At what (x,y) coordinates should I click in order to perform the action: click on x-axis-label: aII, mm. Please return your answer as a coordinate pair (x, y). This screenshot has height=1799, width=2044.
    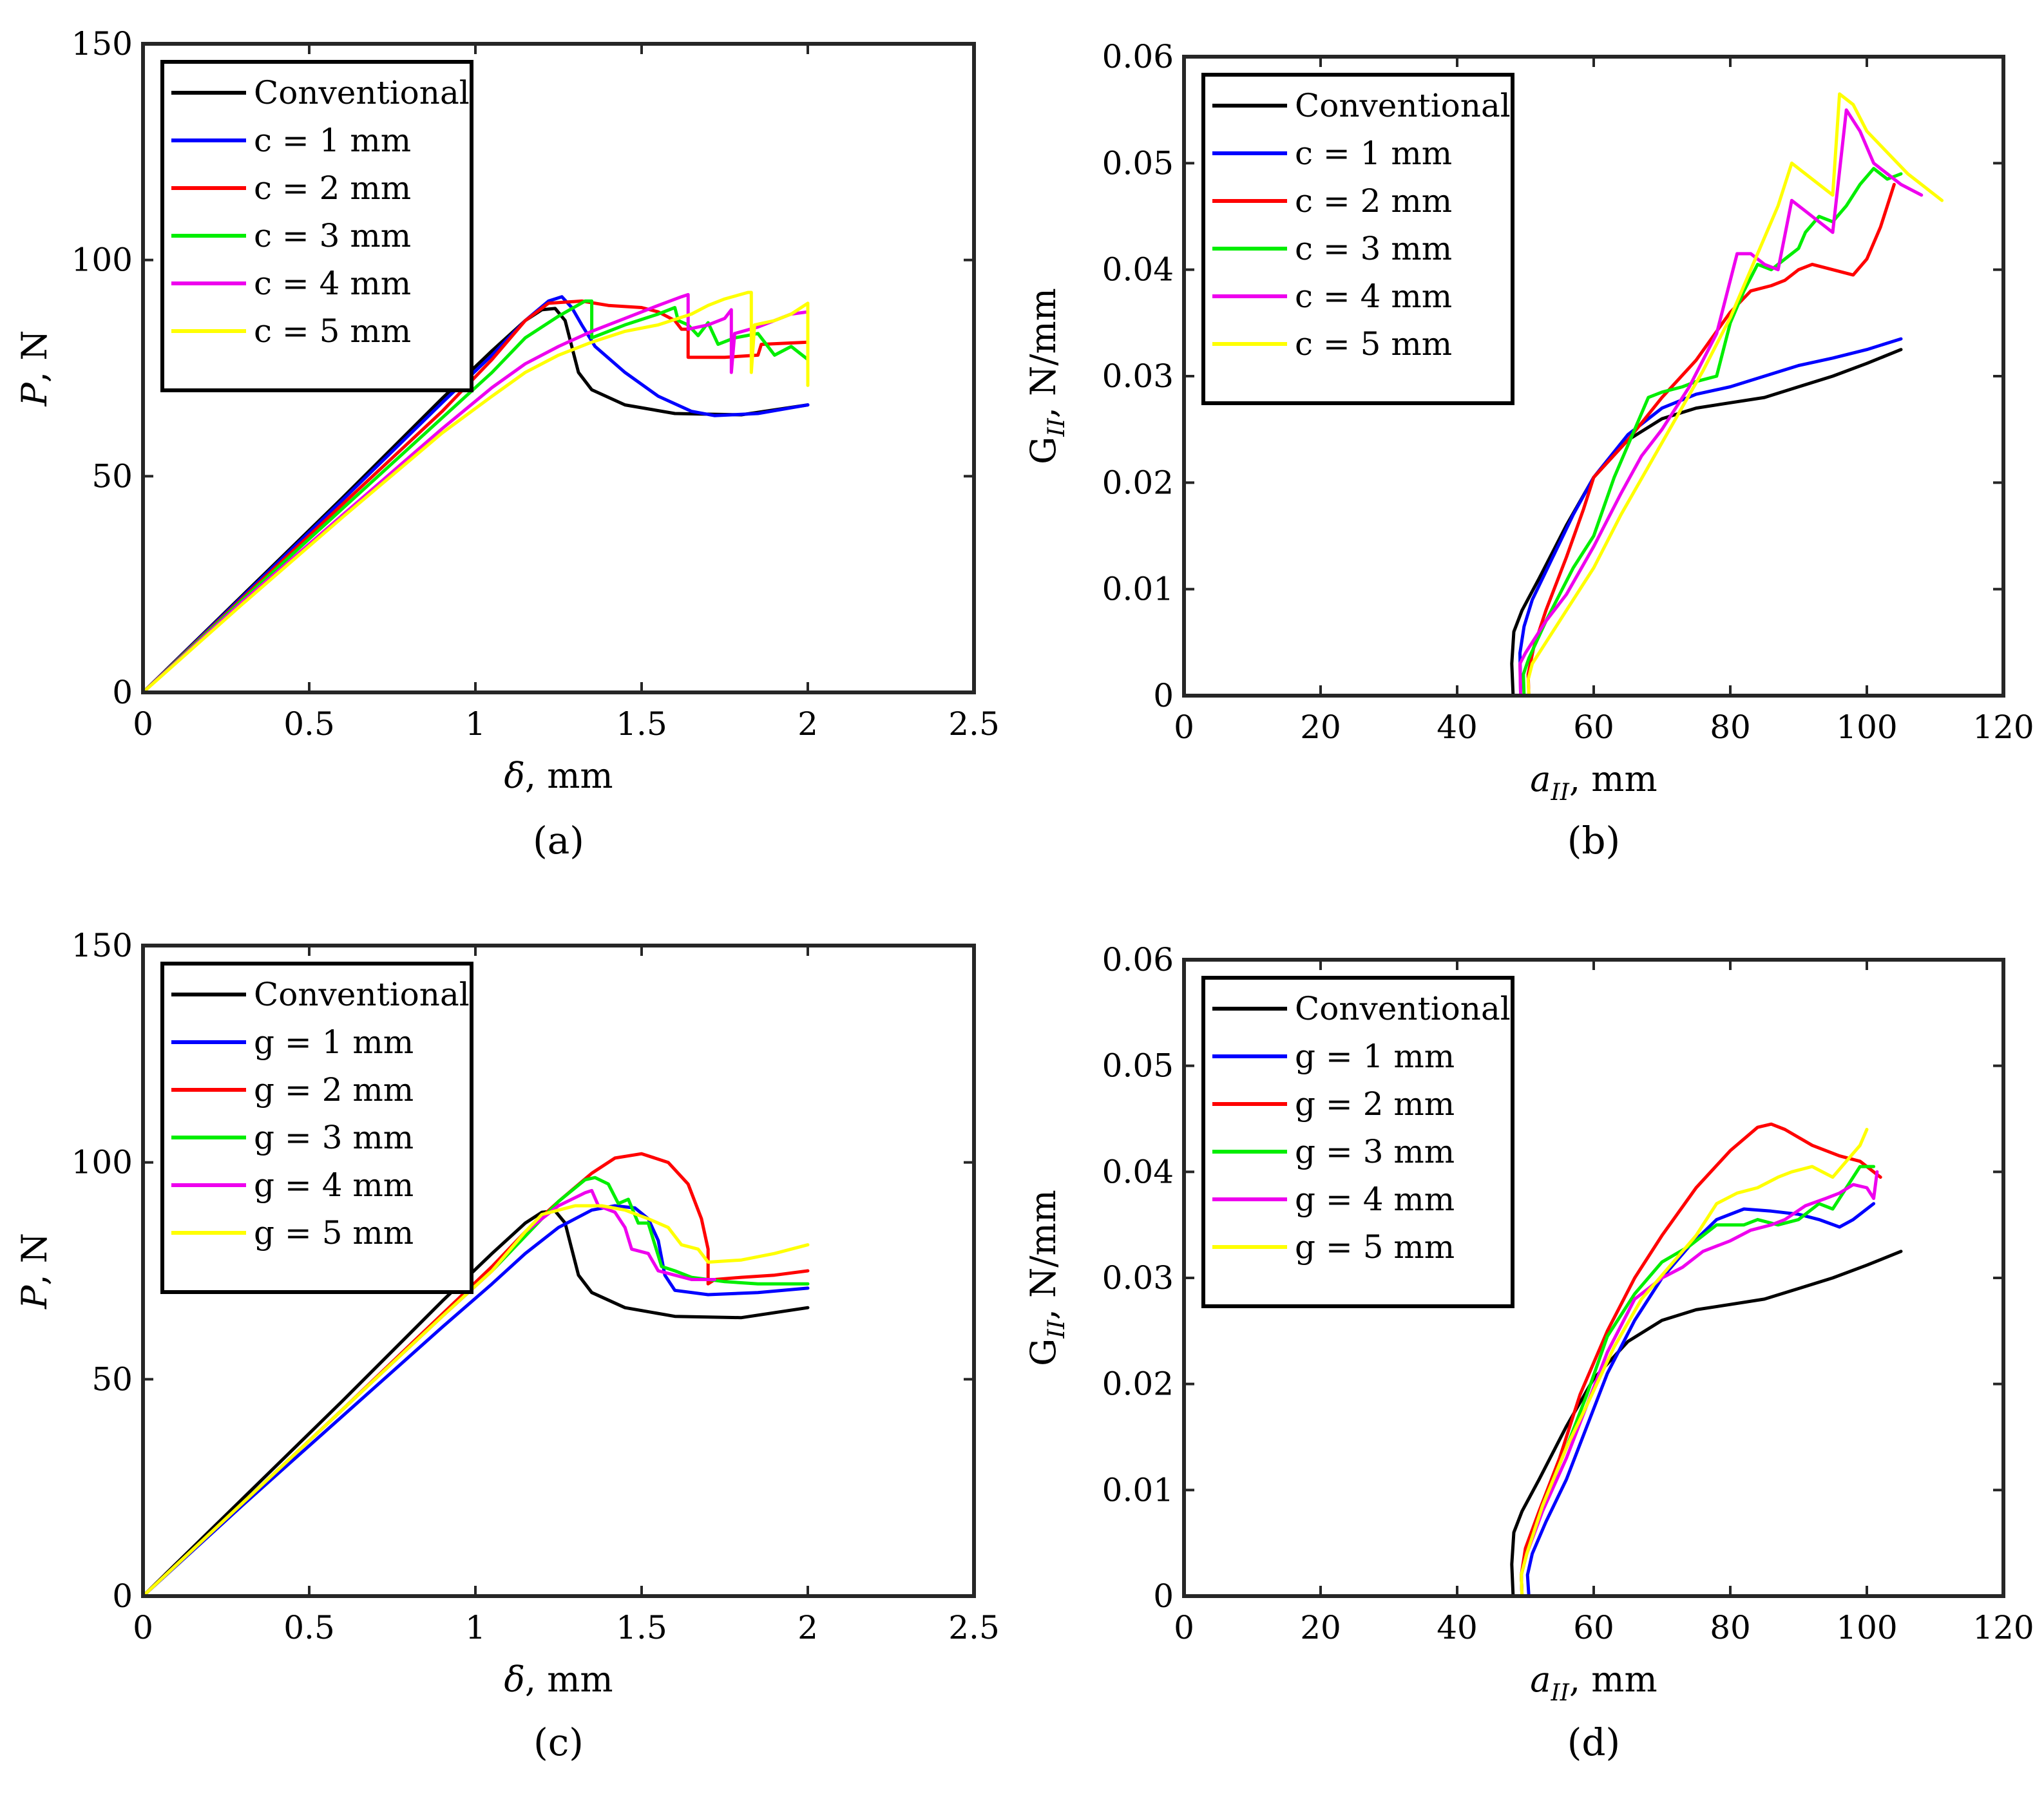
    Looking at the image, I should click on (1594, 783).